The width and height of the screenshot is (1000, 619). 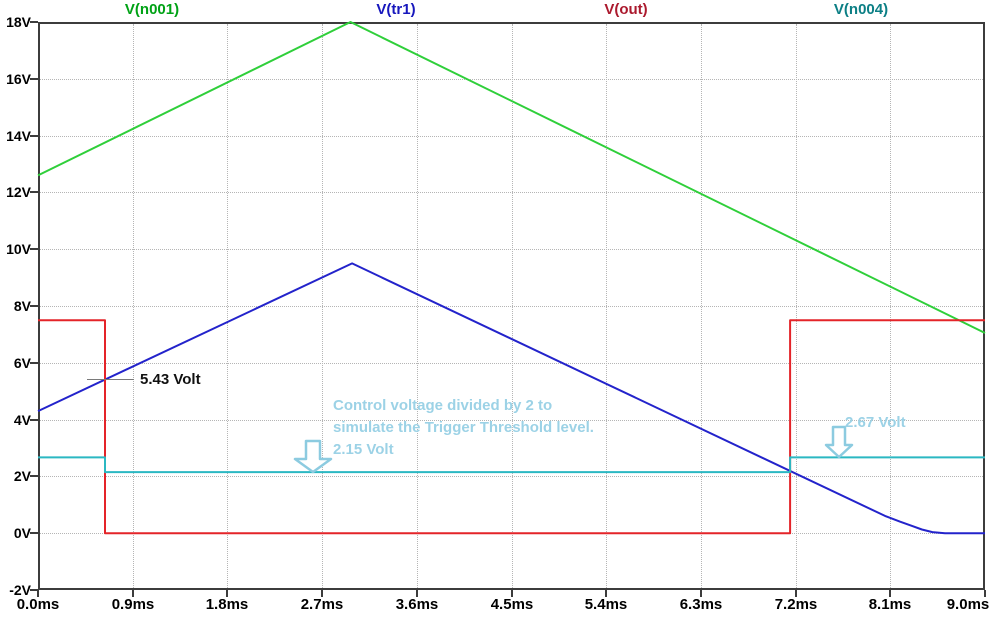 I want to click on note-line-2: simulate the Trigger Threshold level., so click(x=463, y=427).